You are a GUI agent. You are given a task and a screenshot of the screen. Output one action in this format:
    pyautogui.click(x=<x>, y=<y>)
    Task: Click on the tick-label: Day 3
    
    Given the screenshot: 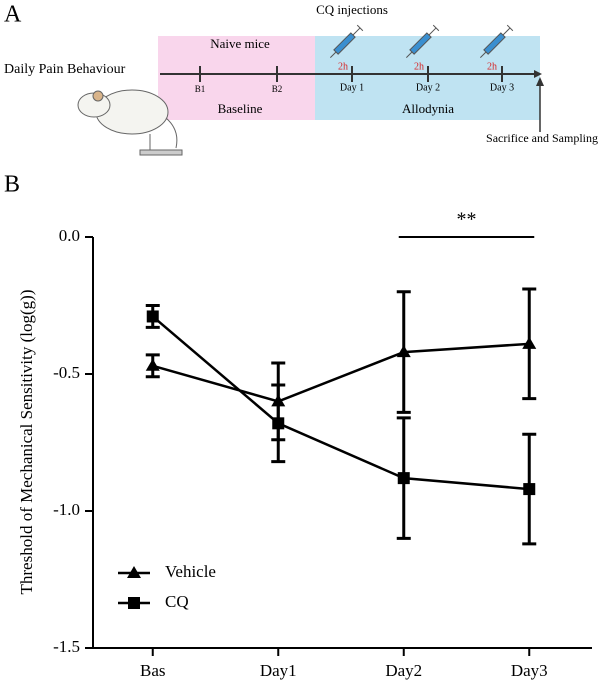 What is the action you would take?
    pyautogui.click(x=502, y=87)
    